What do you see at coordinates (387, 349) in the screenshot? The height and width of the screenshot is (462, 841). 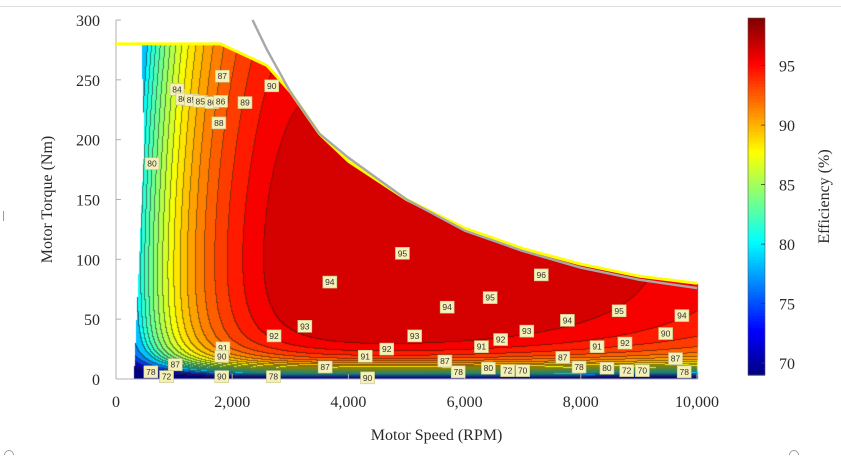 I see `contour-label: 92` at bounding box center [387, 349].